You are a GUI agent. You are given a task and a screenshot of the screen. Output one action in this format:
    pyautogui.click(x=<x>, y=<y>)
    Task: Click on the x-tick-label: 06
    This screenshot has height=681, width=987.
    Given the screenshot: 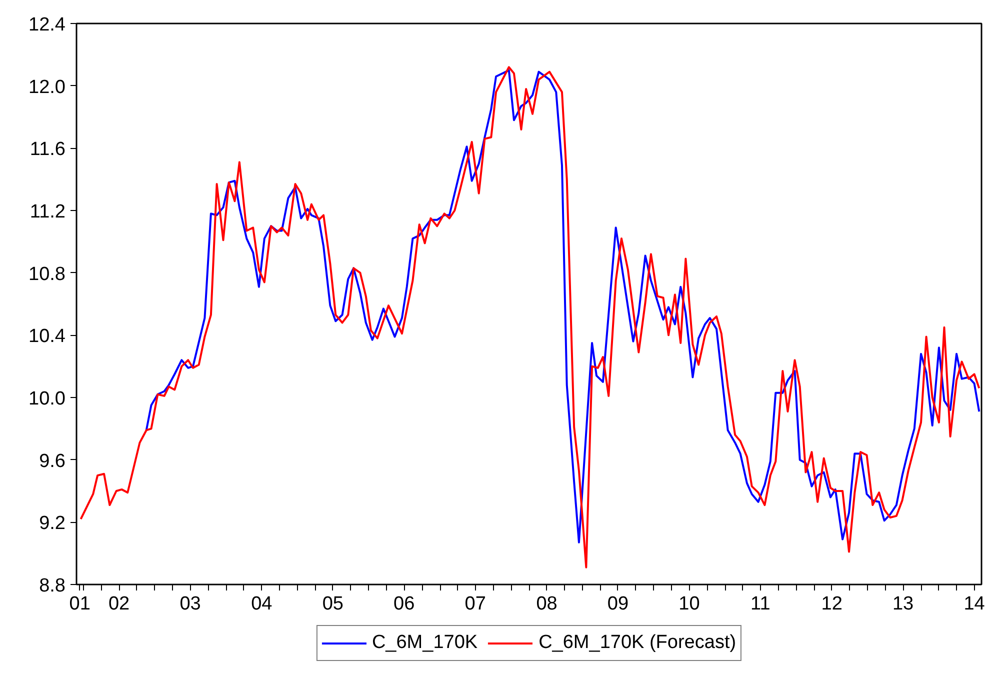 What is the action you would take?
    pyautogui.click(x=404, y=604)
    